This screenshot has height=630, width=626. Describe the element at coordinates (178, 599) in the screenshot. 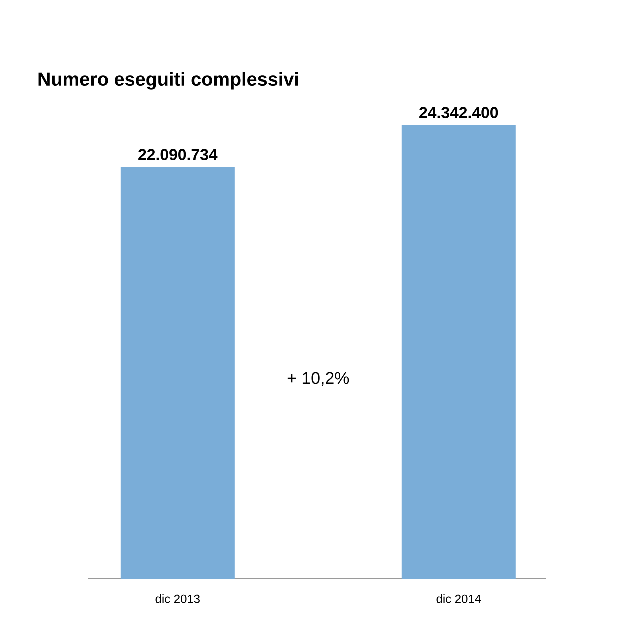

I see `x-tick-label: dic 2013` at that location.